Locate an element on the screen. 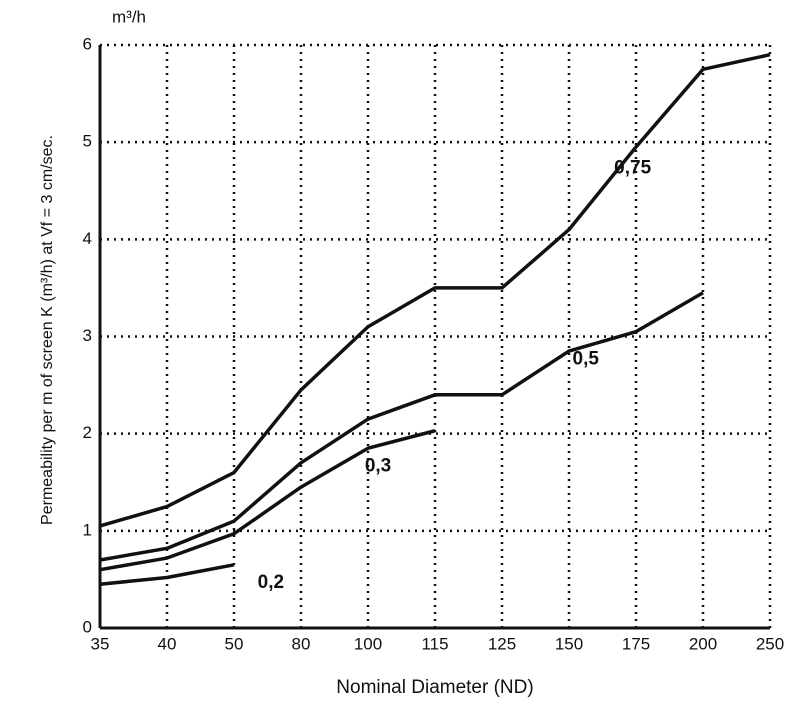  y-tick-label: 2 is located at coordinates (87, 432).